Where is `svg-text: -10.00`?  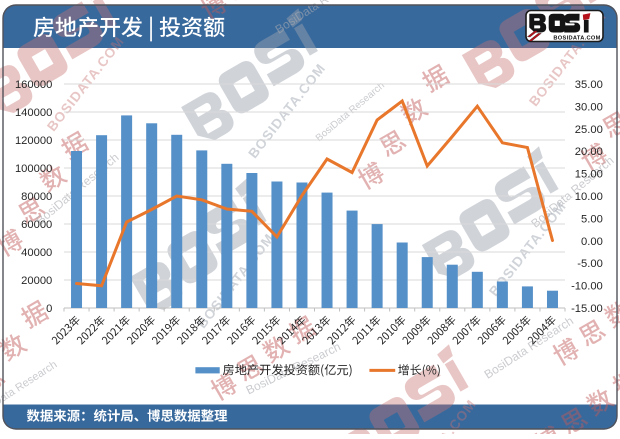
svg-text: -10.00 is located at coordinates (587, 287).